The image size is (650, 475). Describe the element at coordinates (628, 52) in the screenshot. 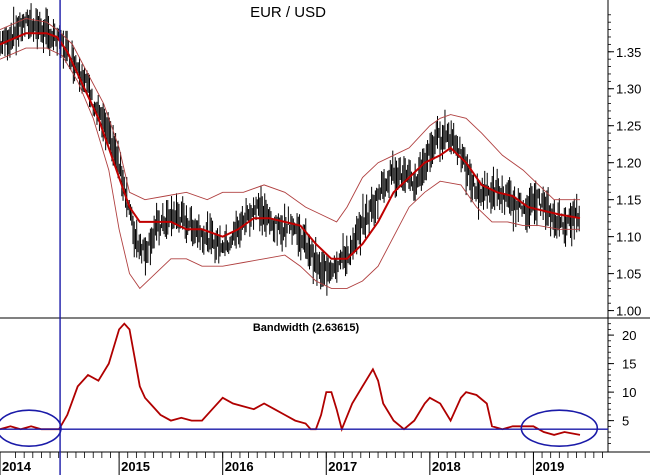

I see `y-tick-label: 1.35` at that location.